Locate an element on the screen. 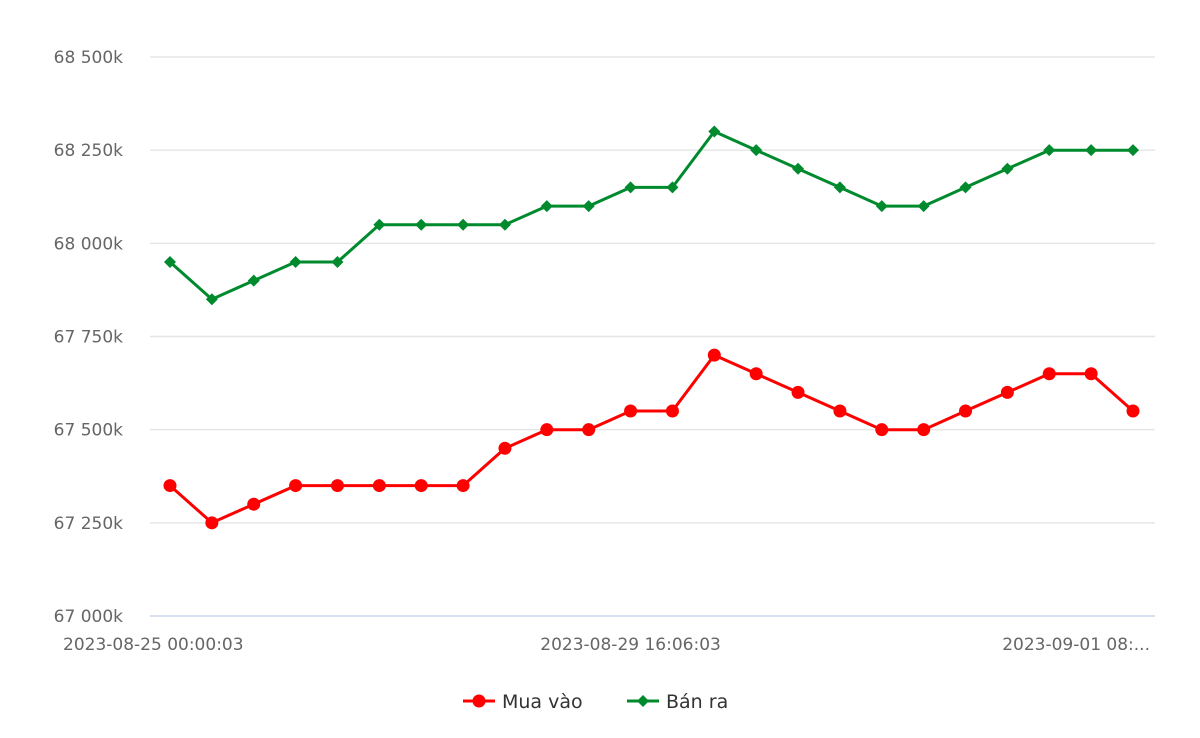 This screenshot has height=738, width=1200. x-tick-label: 2023-08-25 00:00:03 is located at coordinates (153, 645).